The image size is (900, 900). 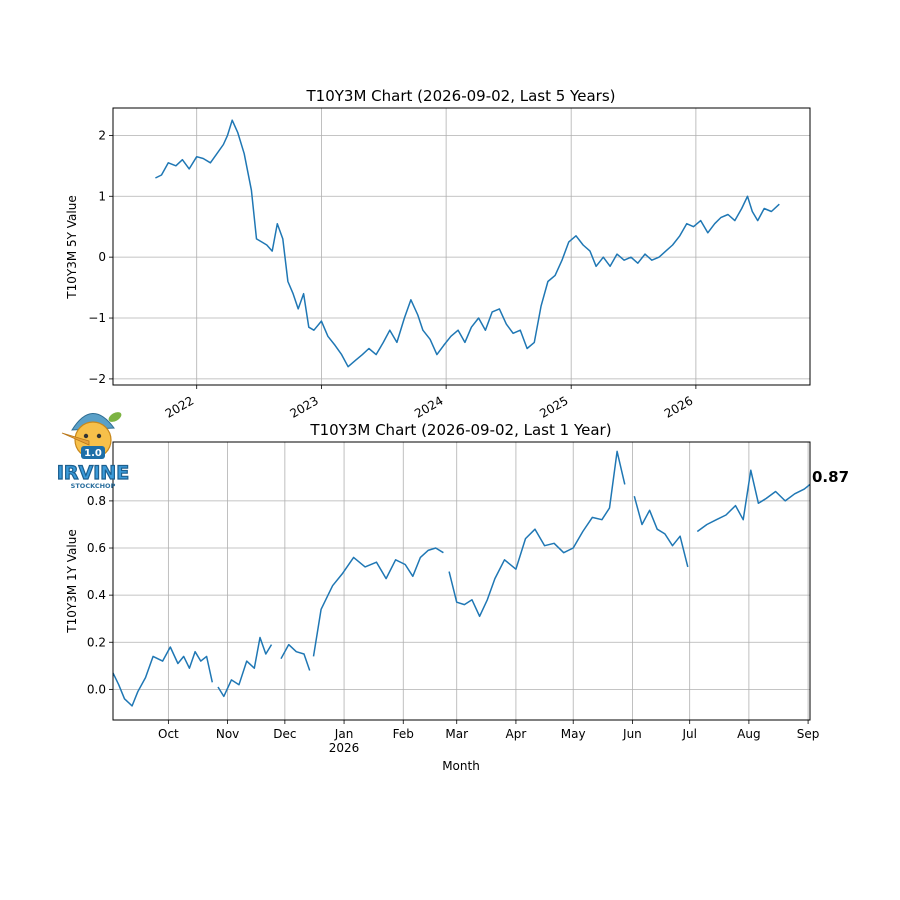 I want to click on chart-5y-x-tick-label: 2025, so click(x=553, y=406).